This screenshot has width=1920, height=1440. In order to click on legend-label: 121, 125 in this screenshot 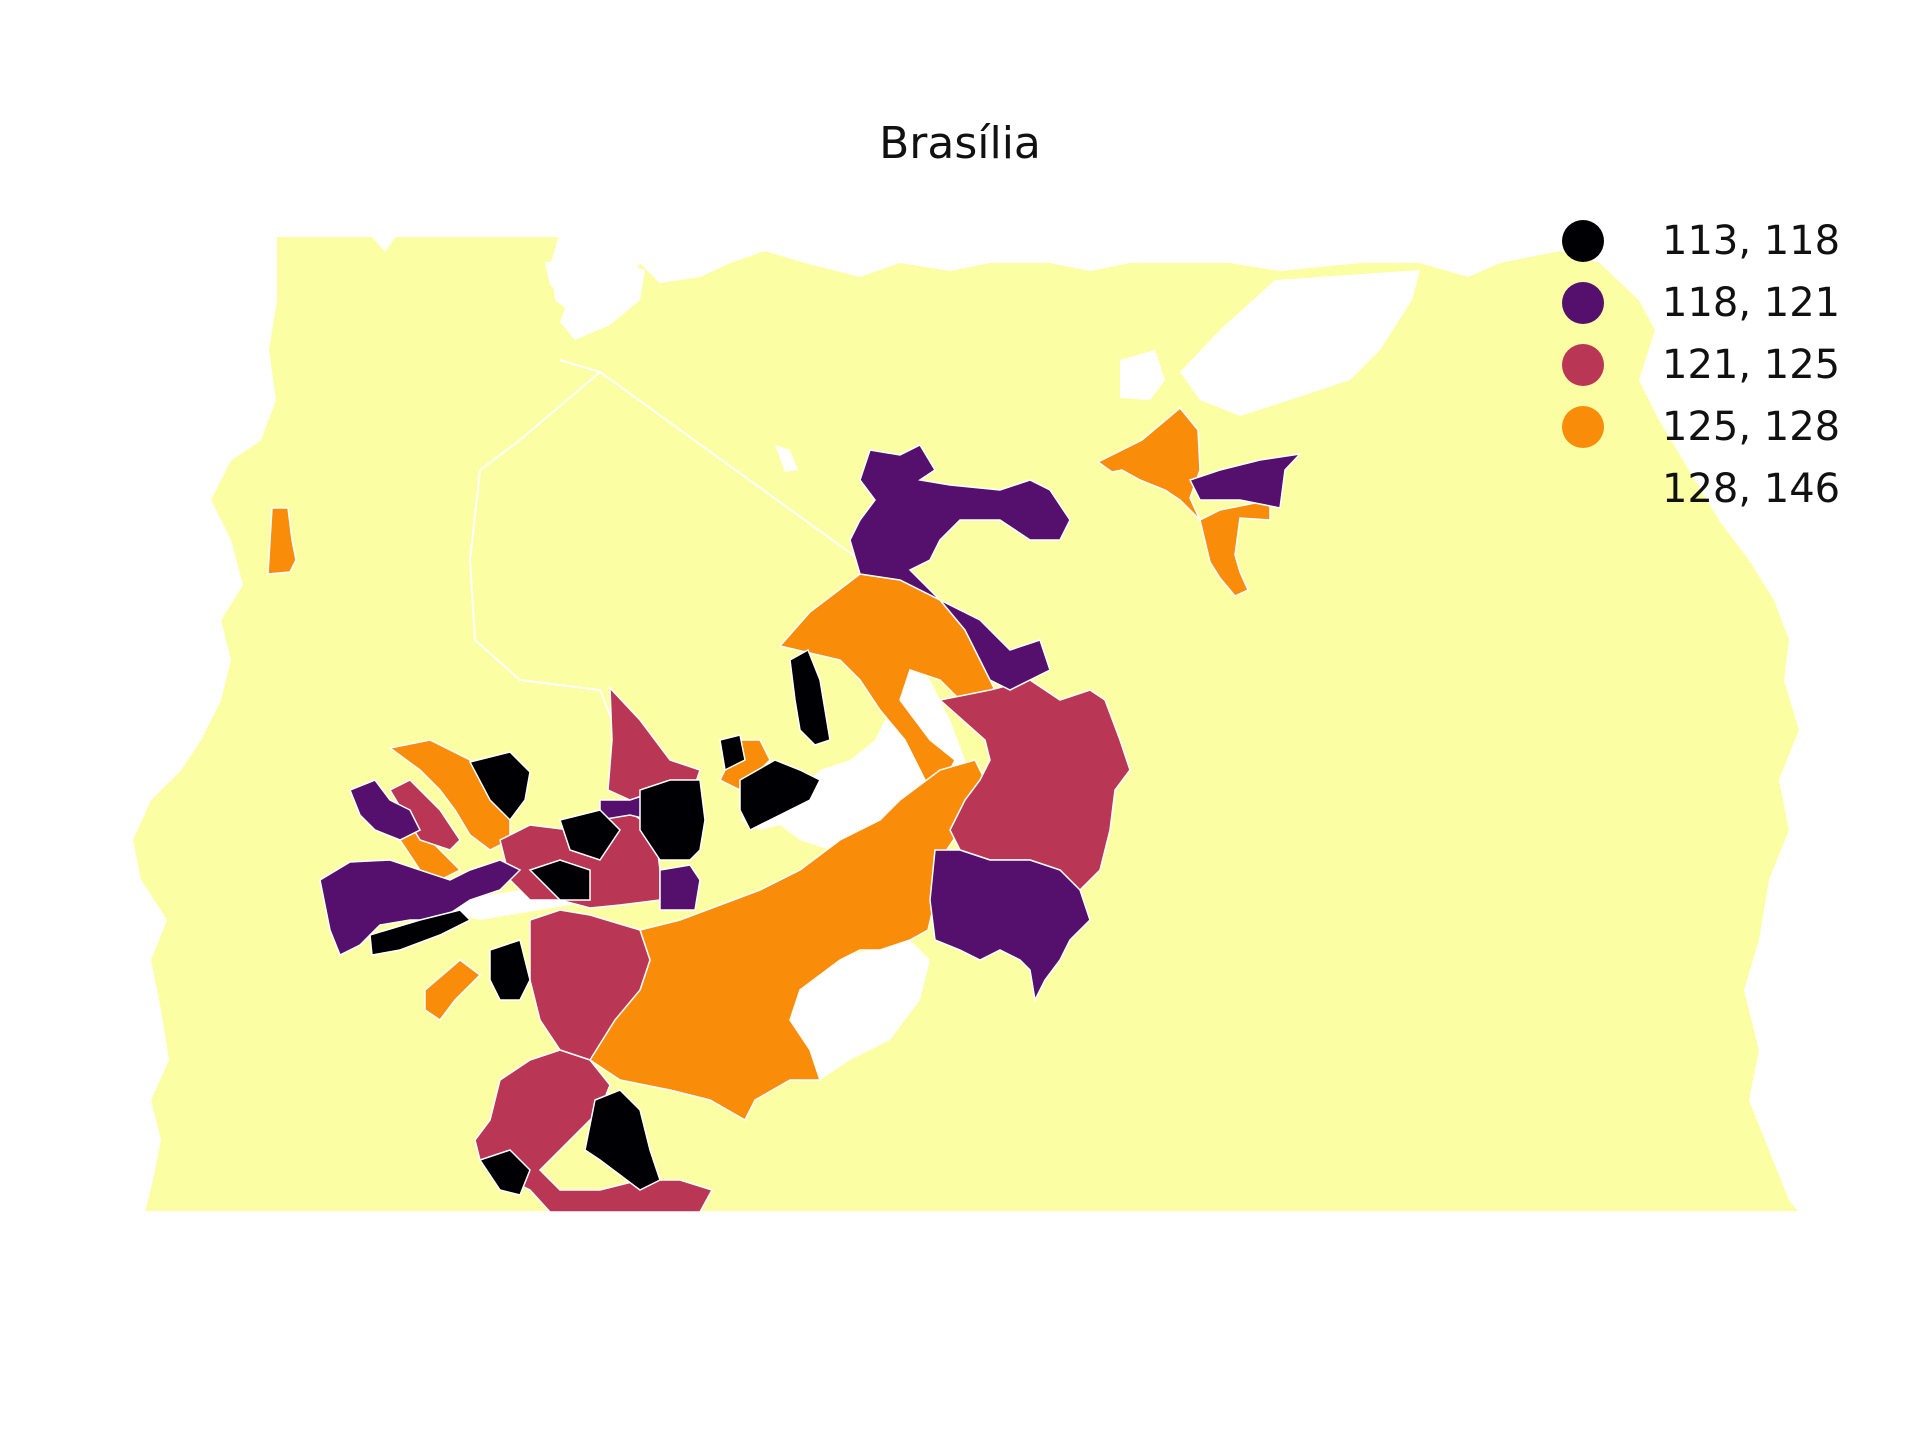, I will do `click(1751, 365)`.